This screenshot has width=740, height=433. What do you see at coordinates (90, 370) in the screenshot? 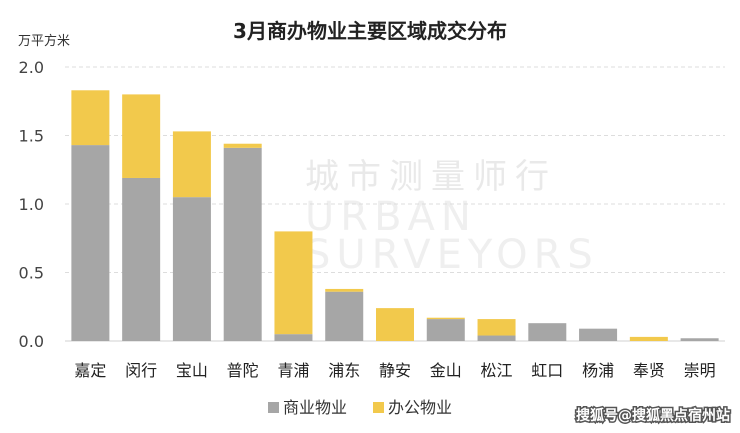
I see `x-tick-label: 嘉定` at bounding box center [90, 370].